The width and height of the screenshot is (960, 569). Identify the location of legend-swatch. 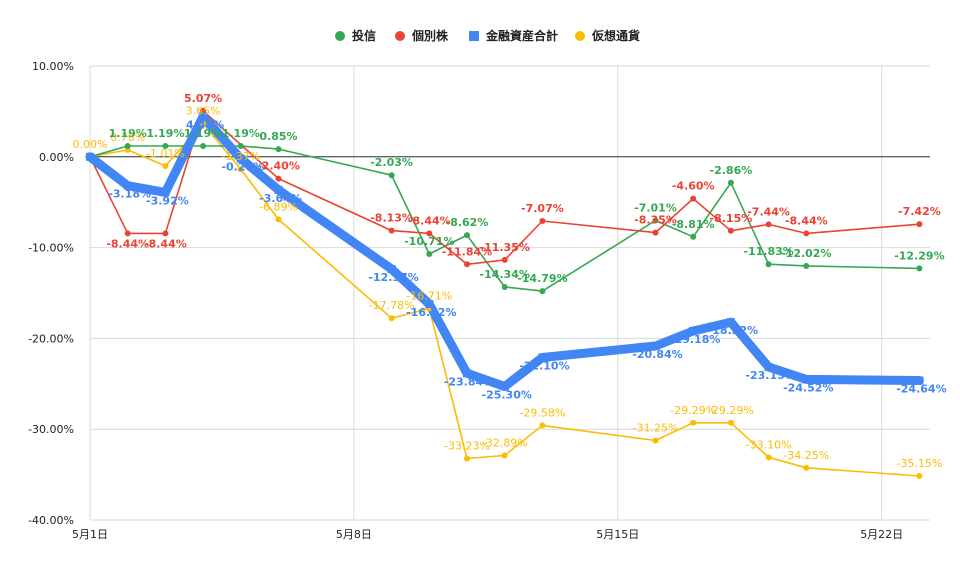
(340, 36).